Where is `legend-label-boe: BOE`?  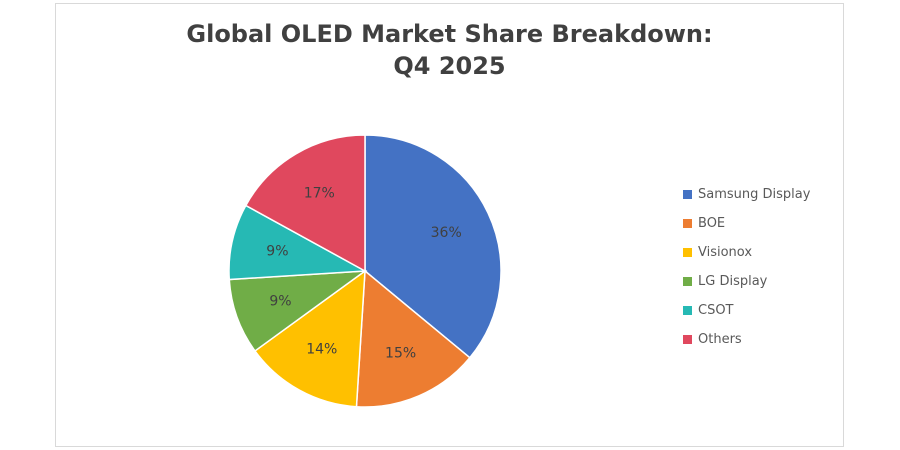
legend-label-boe: BOE is located at coordinates (712, 223).